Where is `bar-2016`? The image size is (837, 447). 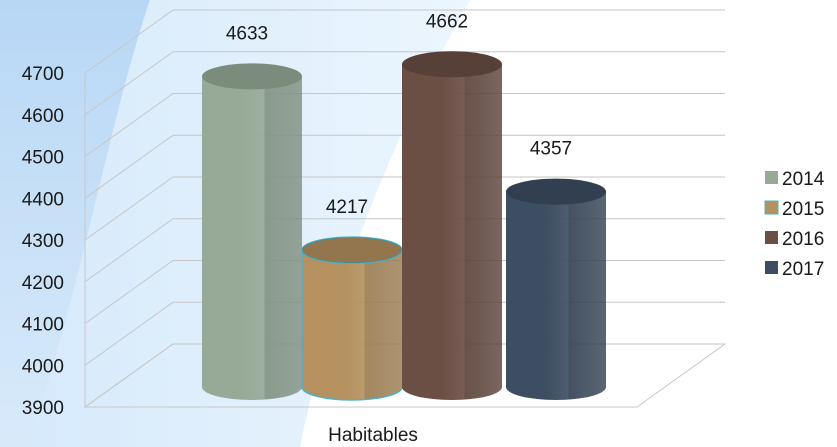
bar-2016 is located at coordinates (452, 226).